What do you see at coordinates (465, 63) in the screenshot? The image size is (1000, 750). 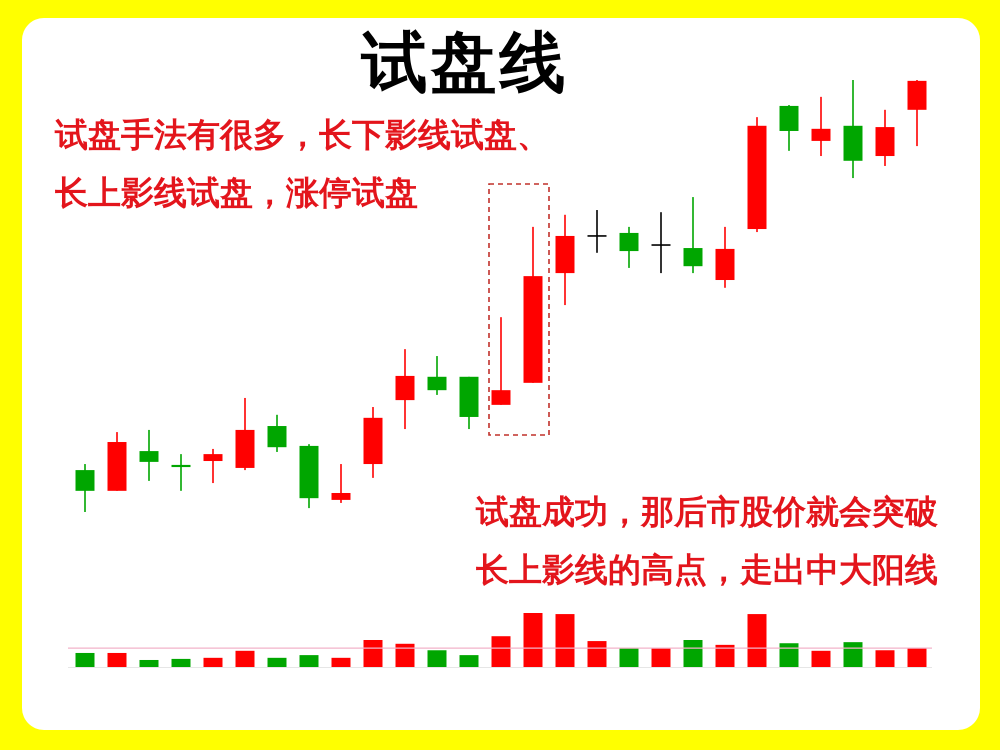 I see `chart-title: 试盘线` at bounding box center [465, 63].